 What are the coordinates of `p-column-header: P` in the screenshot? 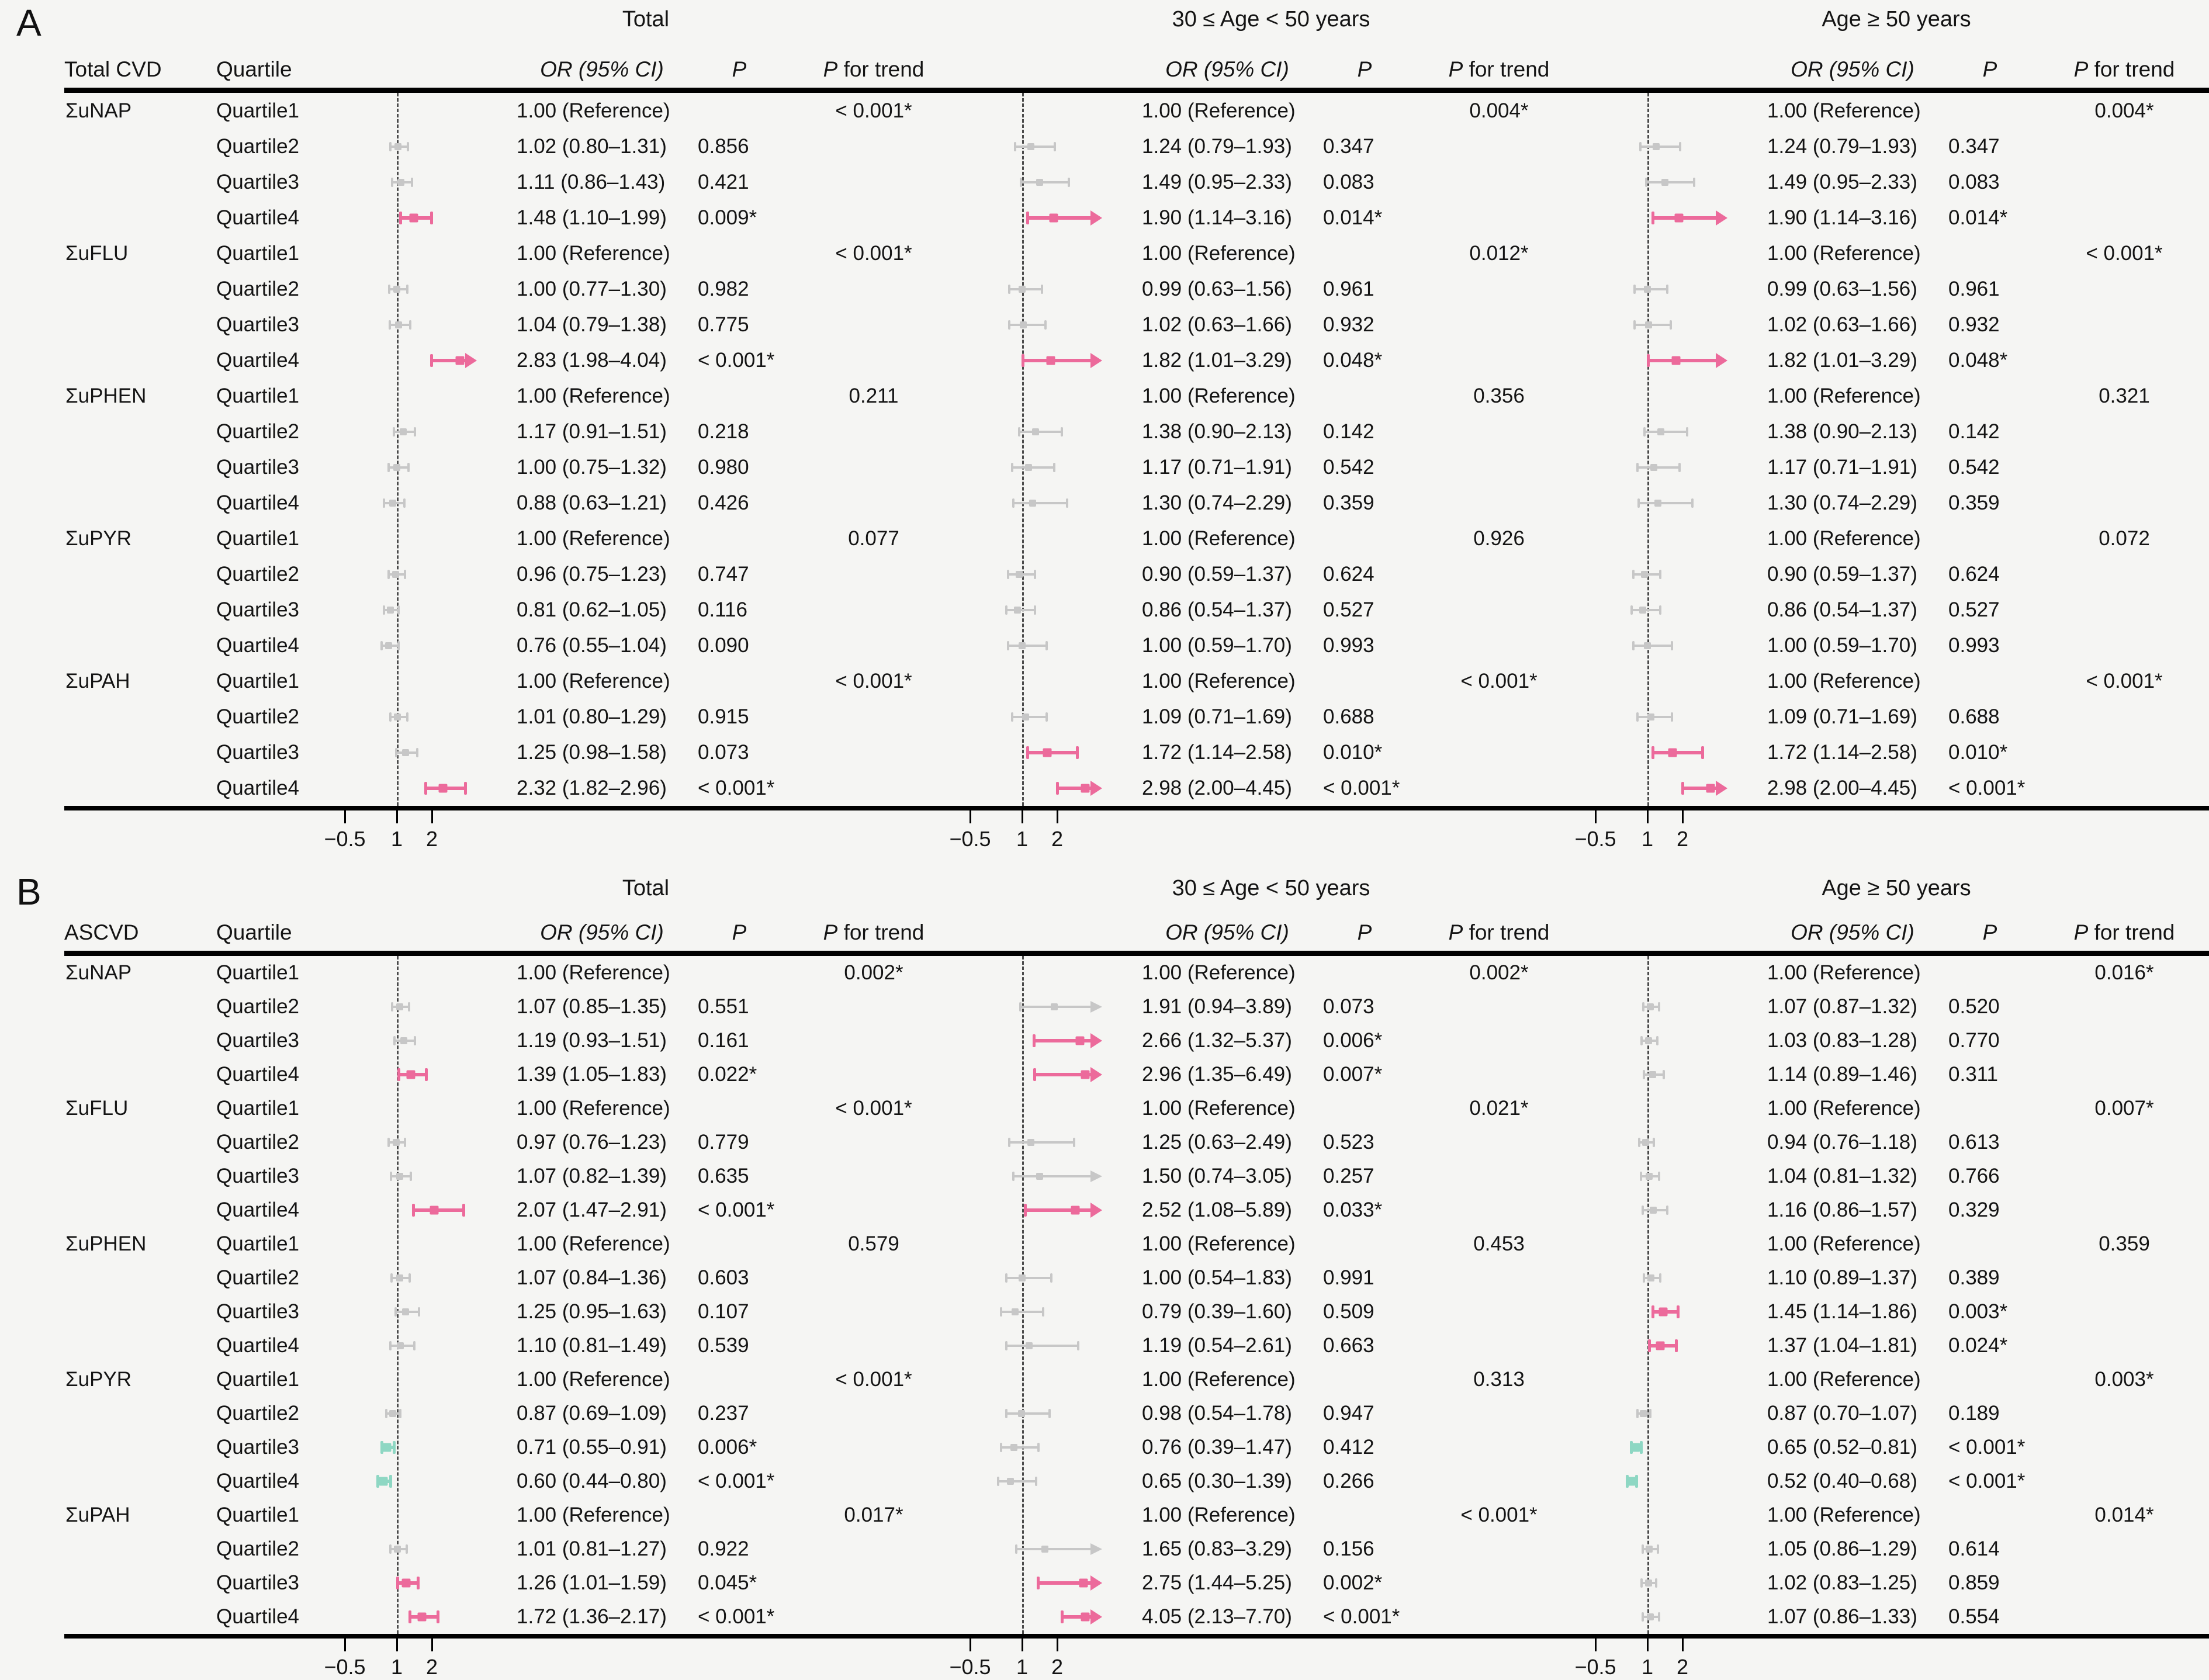 It's located at (1989, 69).